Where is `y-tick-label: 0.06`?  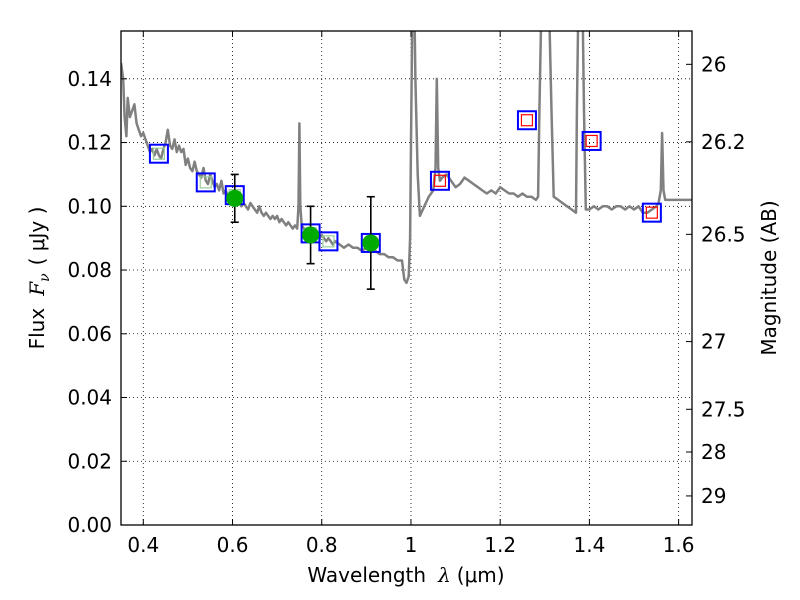
y-tick-label: 0.06 is located at coordinates (89, 334).